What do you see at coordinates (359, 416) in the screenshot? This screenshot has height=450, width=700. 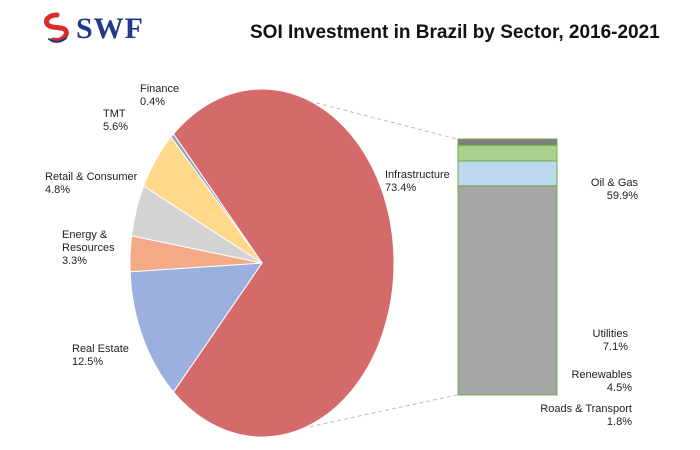 I see `connector-line-bottom` at bounding box center [359, 416].